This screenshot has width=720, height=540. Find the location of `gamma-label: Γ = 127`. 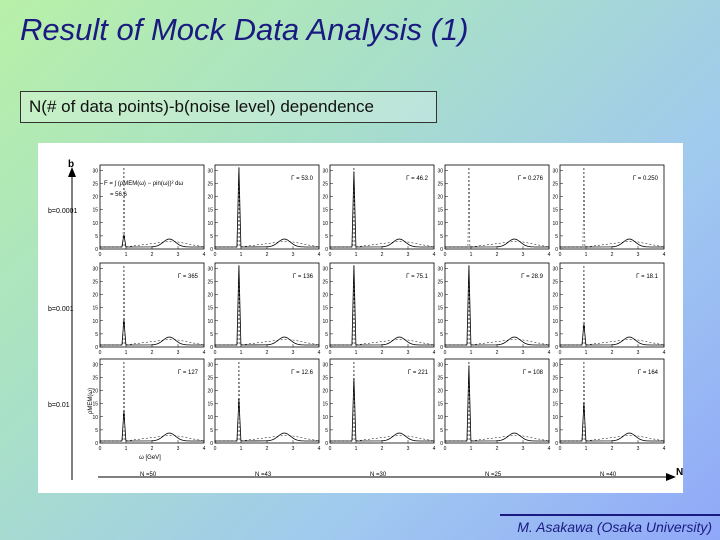

gamma-label: Γ = 127 is located at coordinates (188, 373).